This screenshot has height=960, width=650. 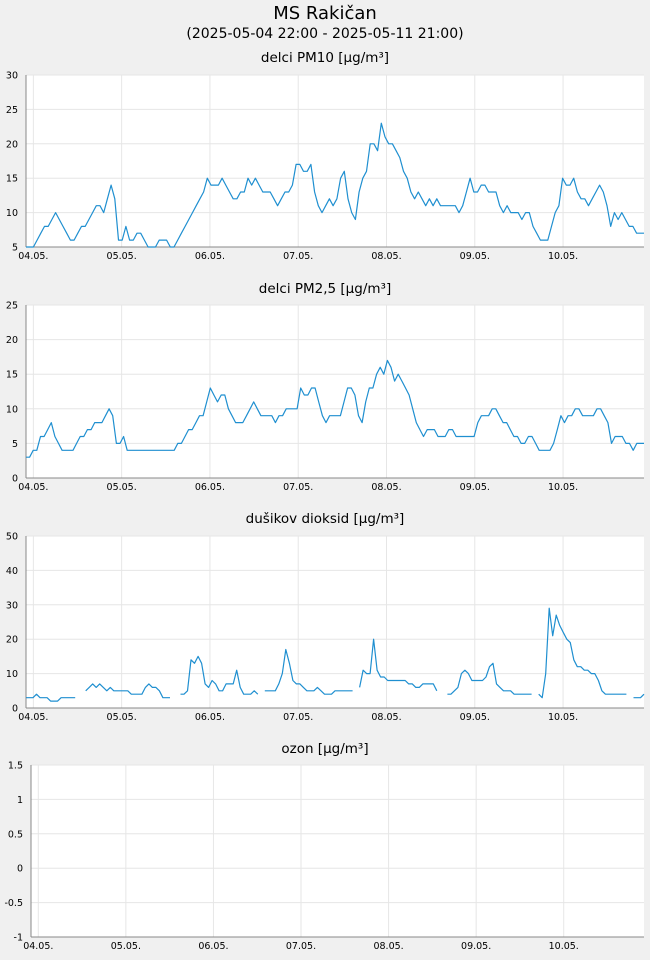 What do you see at coordinates (20, 800) in the screenshot?
I see `y-tick-label: 1` at bounding box center [20, 800].